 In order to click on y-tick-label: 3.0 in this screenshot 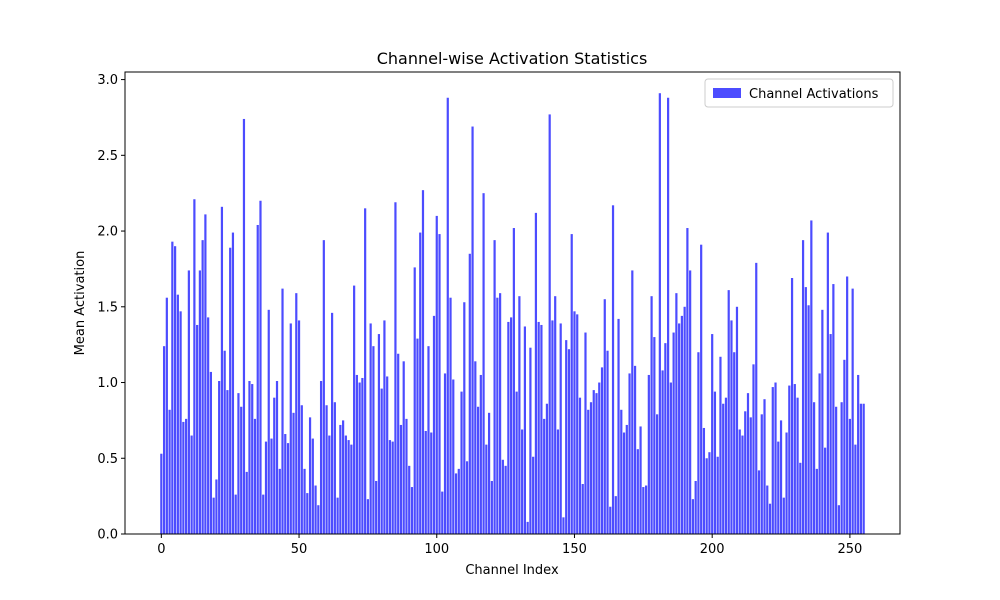, I will do `click(107, 80)`.